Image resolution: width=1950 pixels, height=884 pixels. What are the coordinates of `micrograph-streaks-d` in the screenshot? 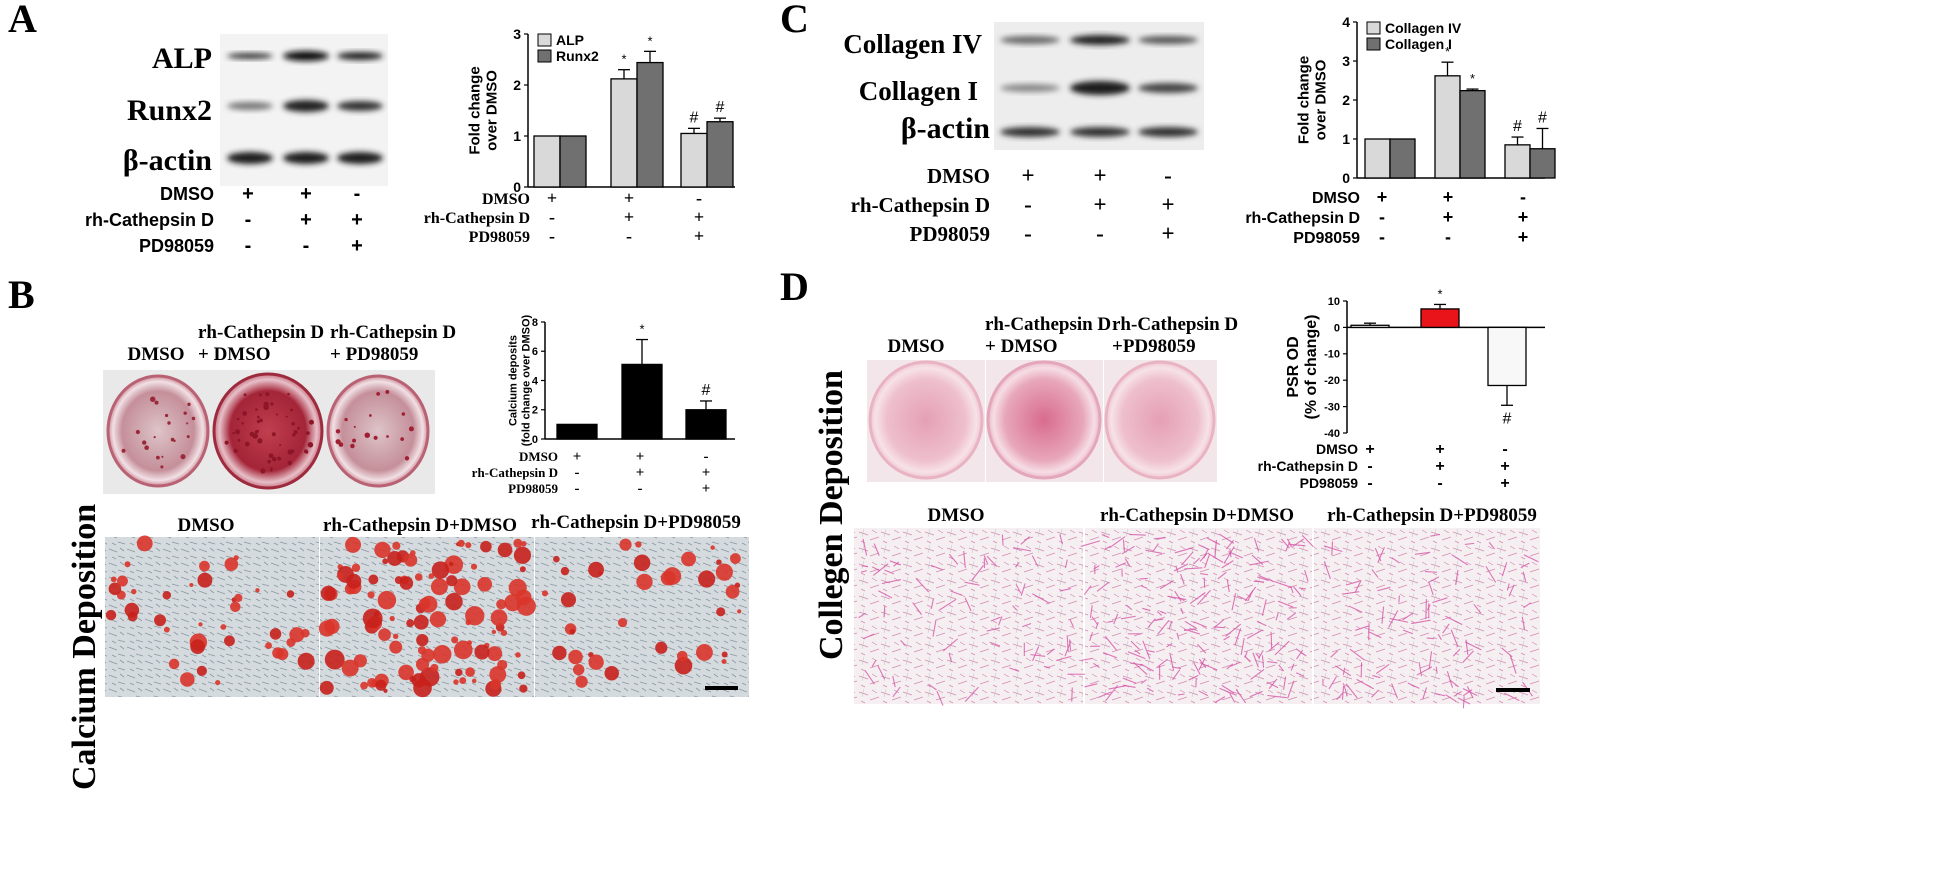 It's located at (1198, 621).